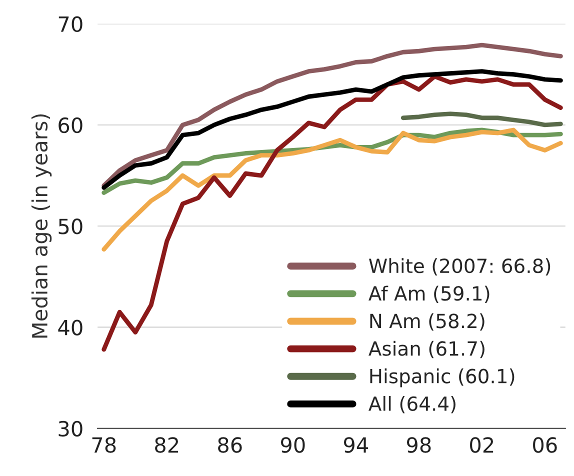 The width and height of the screenshot is (574, 476). What do you see at coordinates (292, 445) in the screenshot?
I see `x-tick-label: 90` at bounding box center [292, 445].